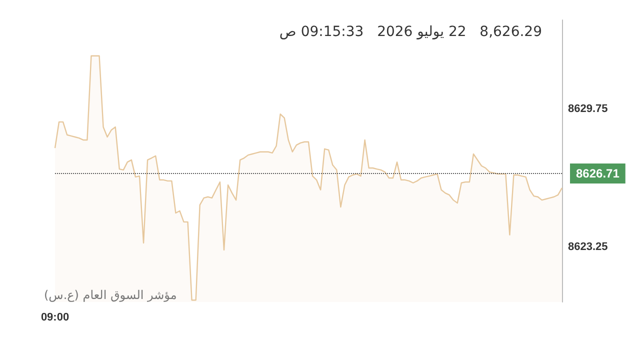  Describe the element at coordinates (410, 32) in the screenshot. I see `chart-title: 8,626.29 22 يوليو 2026 09:15:33 ص` at that location.